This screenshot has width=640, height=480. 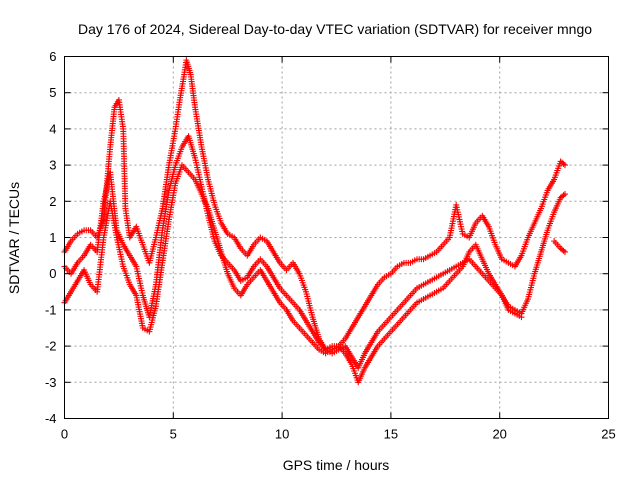 I want to click on y-tick-labels: -4 -3 -2 -1 0 1 2 3 4 5 6, so click(x=51, y=237).